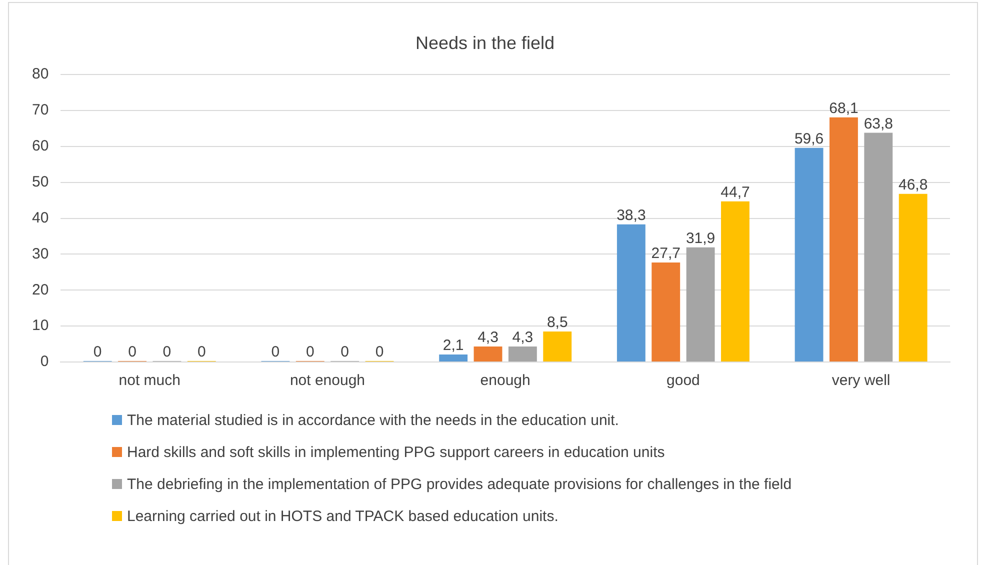  What do you see at coordinates (879, 123) in the screenshot?
I see `data-label: 63,8` at bounding box center [879, 123].